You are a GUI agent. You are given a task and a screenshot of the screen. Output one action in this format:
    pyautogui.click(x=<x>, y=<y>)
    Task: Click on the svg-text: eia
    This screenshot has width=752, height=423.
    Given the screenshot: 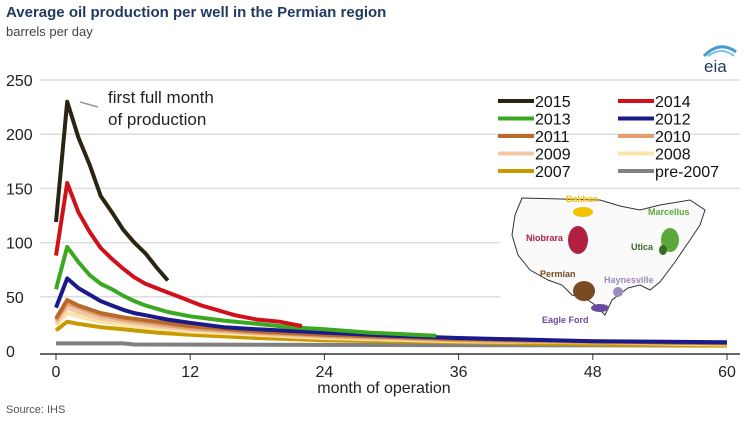 What is the action you would take?
    pyautogui.click(x=715, y=66)
    